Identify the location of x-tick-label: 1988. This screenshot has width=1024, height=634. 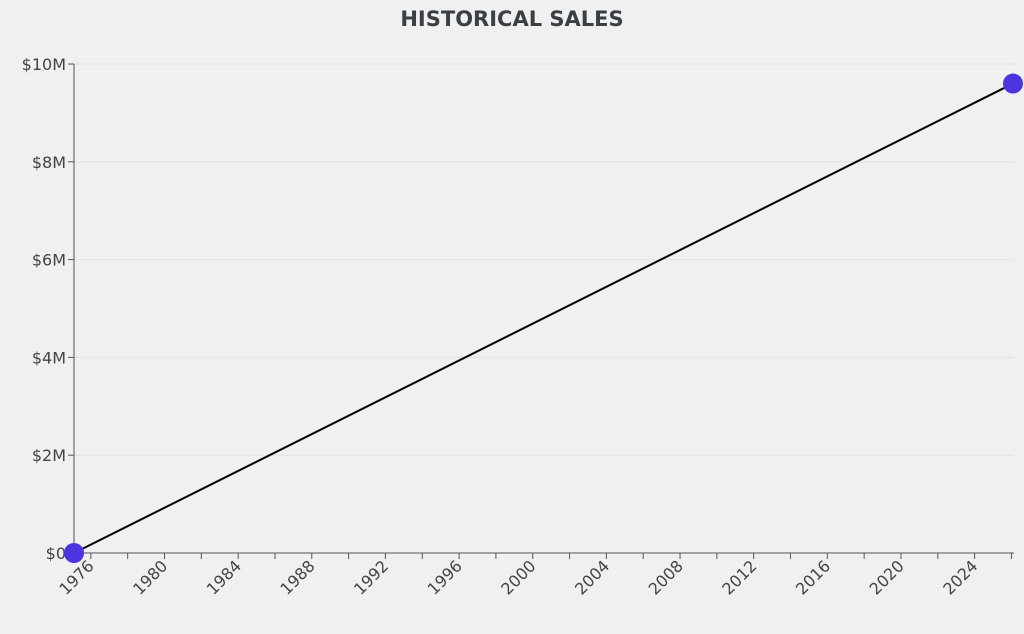
(297, 577).